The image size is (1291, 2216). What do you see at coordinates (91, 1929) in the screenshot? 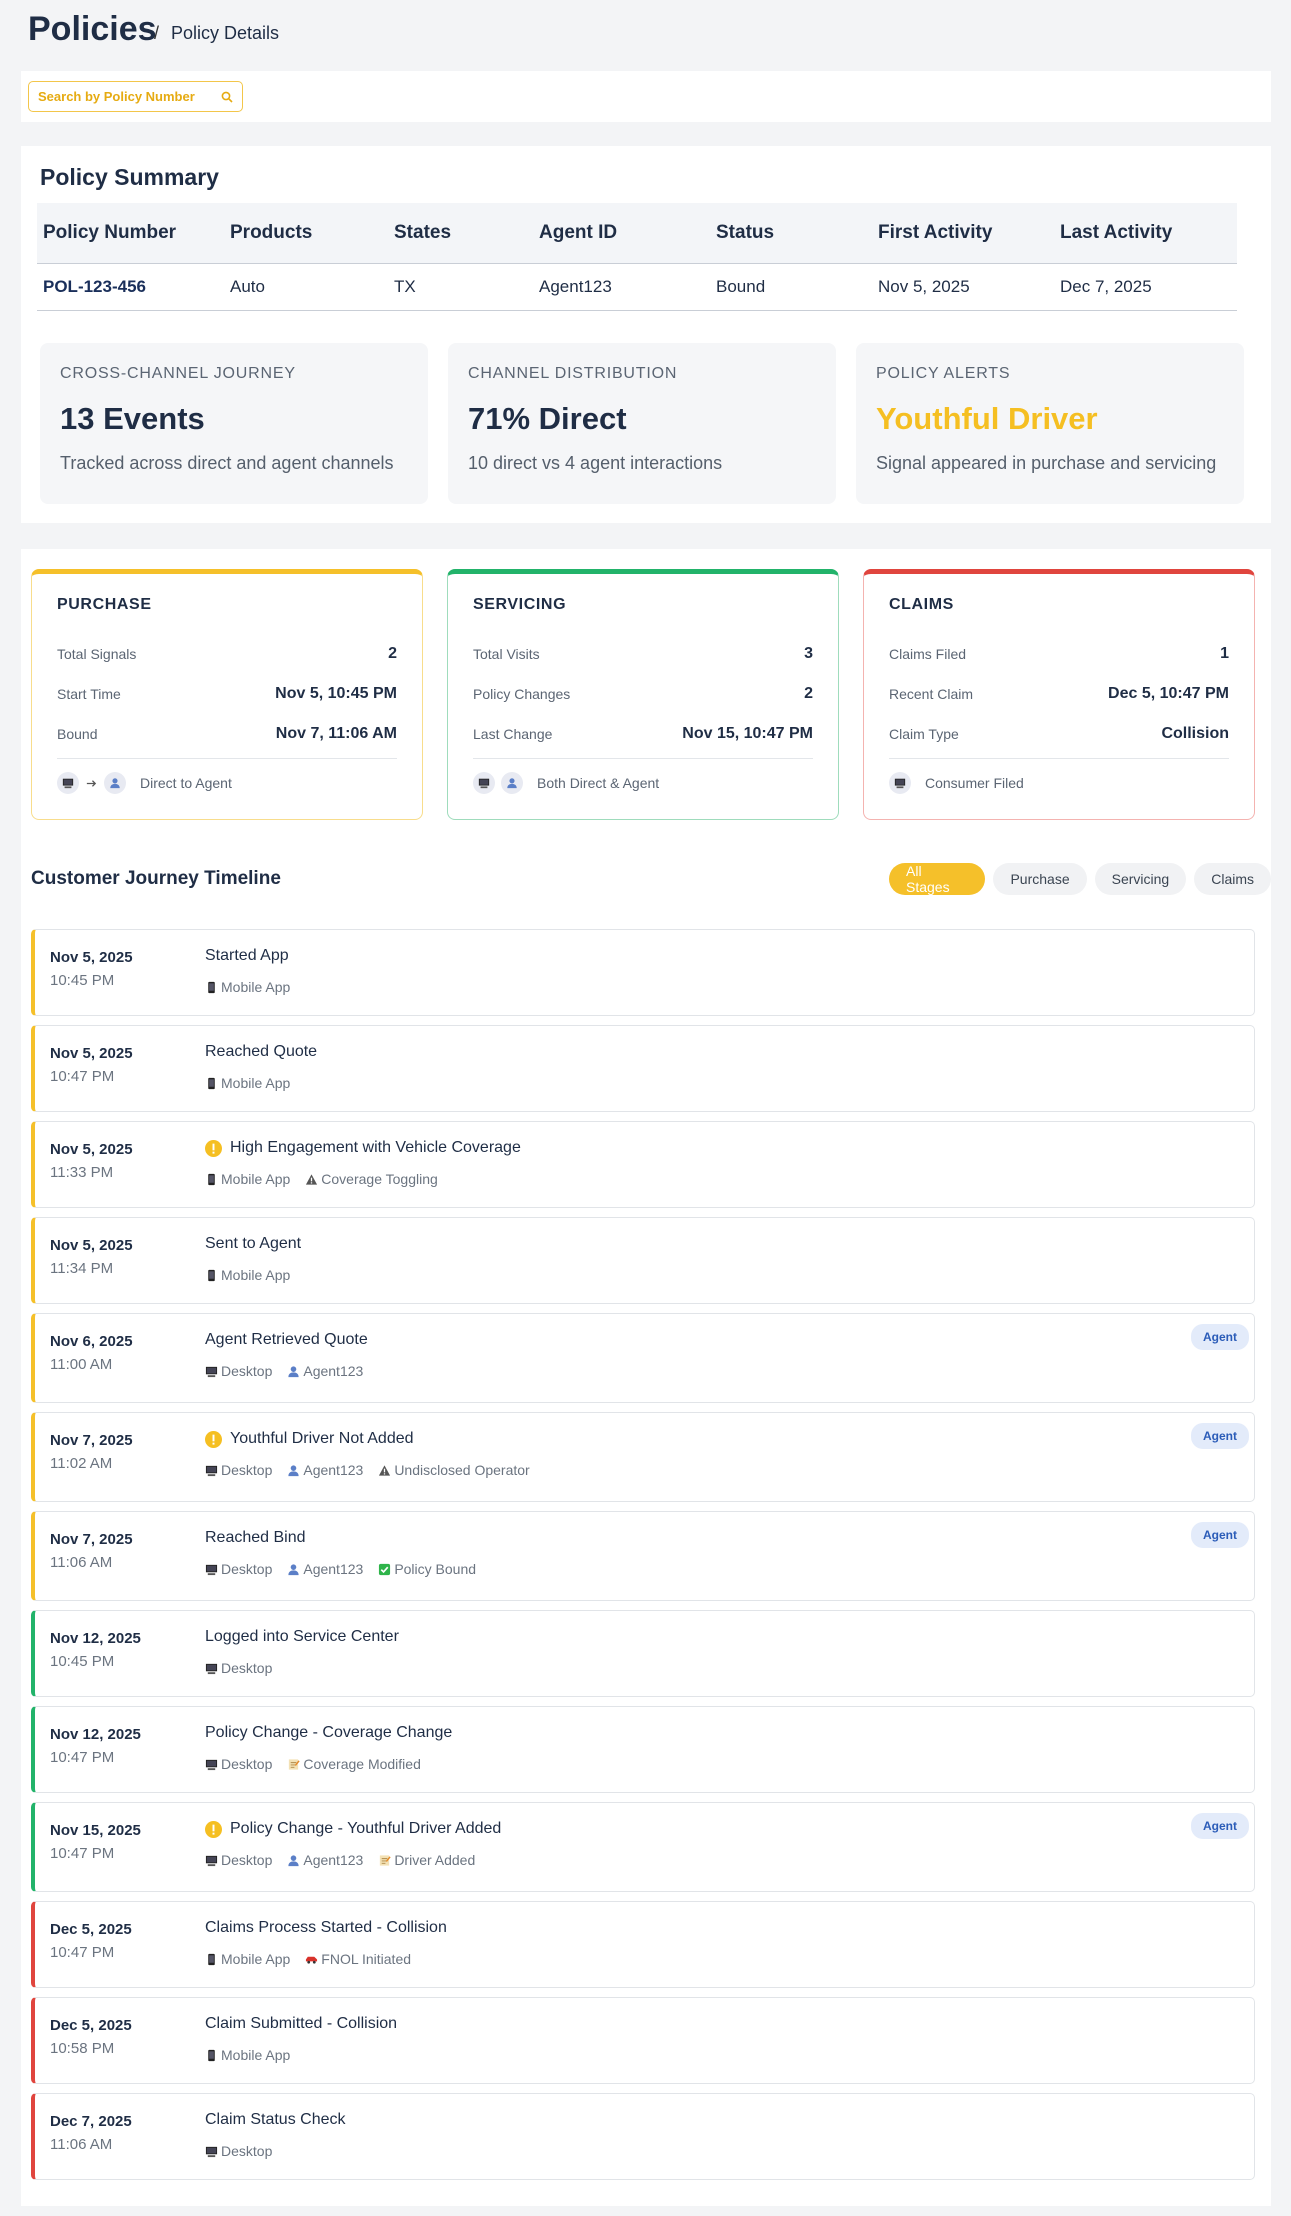
I see `event-date: Dec 5, 2025` at bounding box center [91, 1929].